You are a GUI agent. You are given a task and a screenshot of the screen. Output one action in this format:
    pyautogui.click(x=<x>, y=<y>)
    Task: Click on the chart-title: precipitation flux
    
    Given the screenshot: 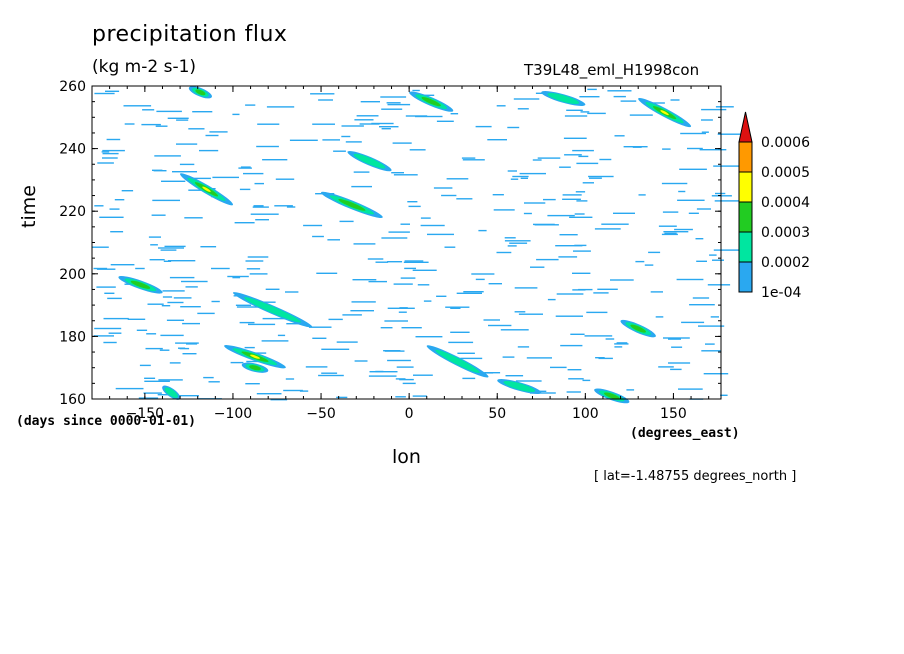 What is the action you would take?
    pyautogui.click(x=190, y=34)
    